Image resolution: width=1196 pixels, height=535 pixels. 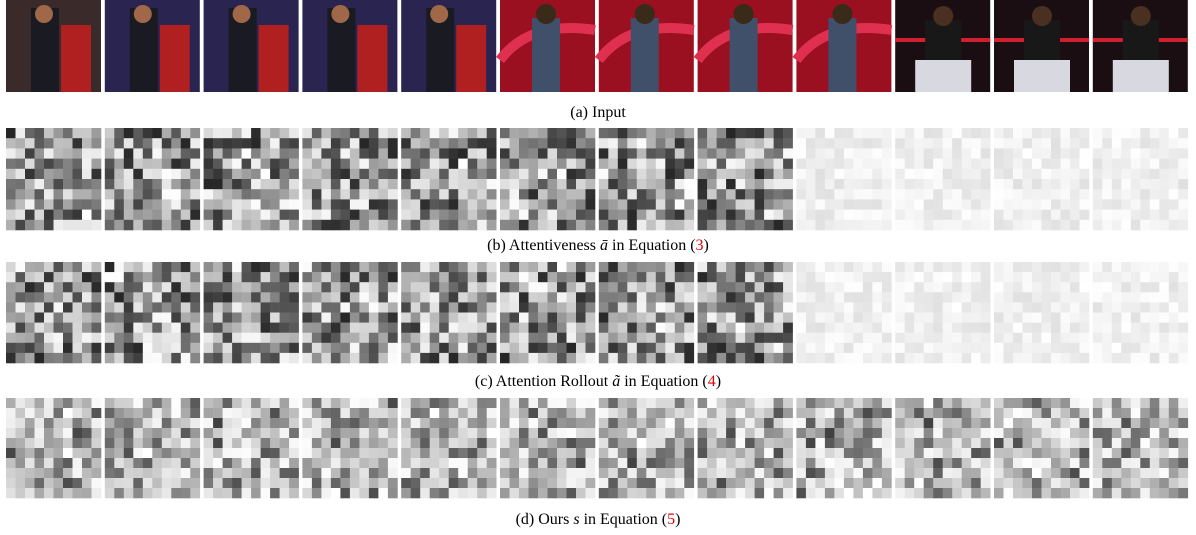 I want to click on equation-ref: 5, so click(x=671, y=519).